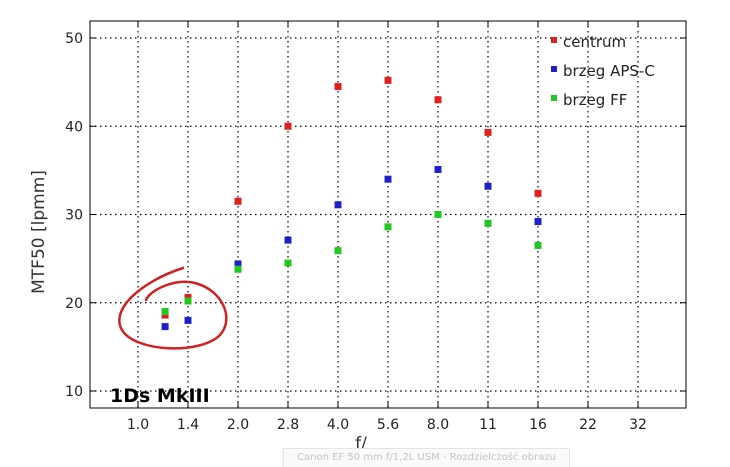 Image resolution: width=730 pixels, height=467 pixels. What do you see at coordinates (438, 425) in the screenshot?
I see `x-tick-label: 8.0` at bounding box center [438, 425].